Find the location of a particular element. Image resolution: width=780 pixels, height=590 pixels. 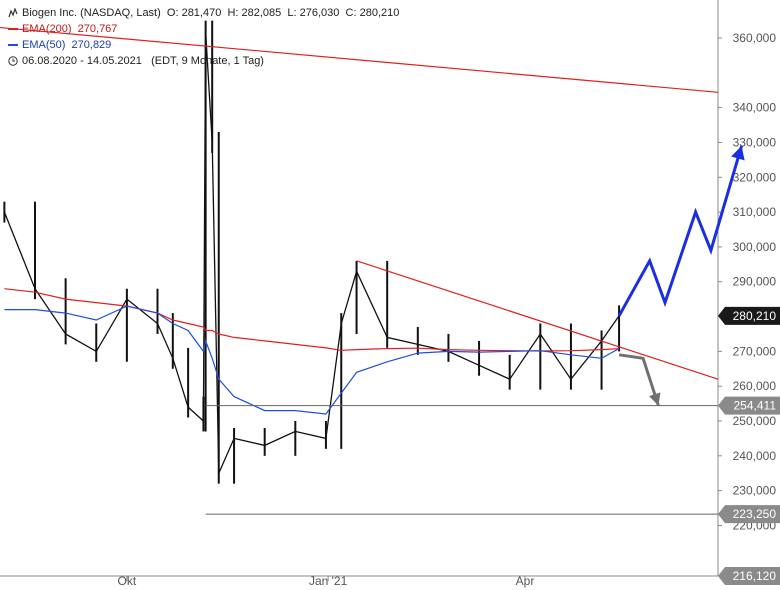

clock-icon is located at coordinates (13, 61).